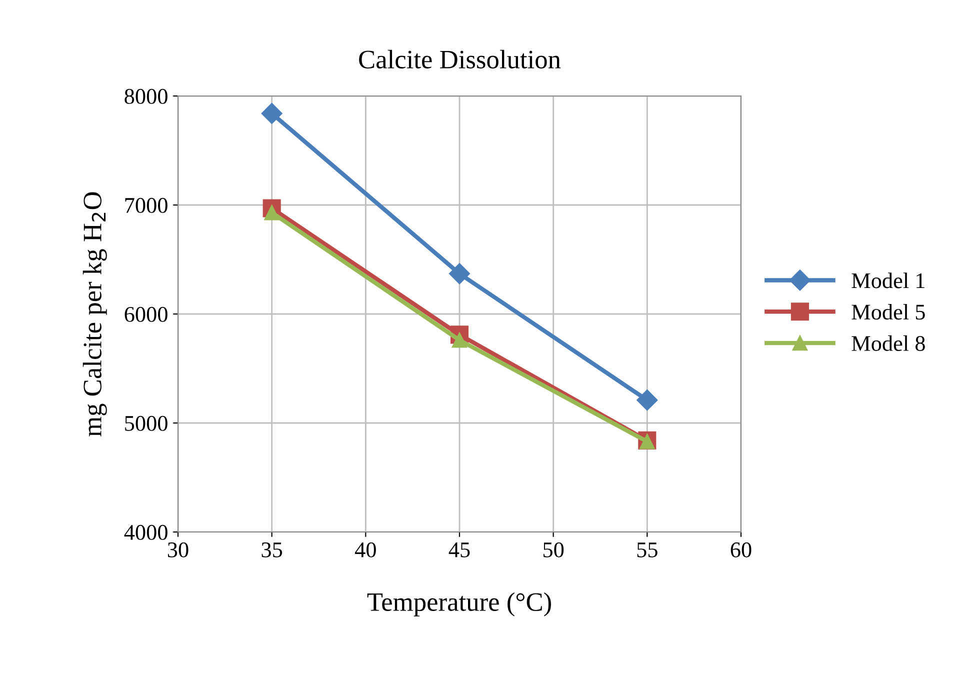  Describe the element at coordinates (146, 532) in the screenshot. I see `y-tick-label: 4000` at that location.